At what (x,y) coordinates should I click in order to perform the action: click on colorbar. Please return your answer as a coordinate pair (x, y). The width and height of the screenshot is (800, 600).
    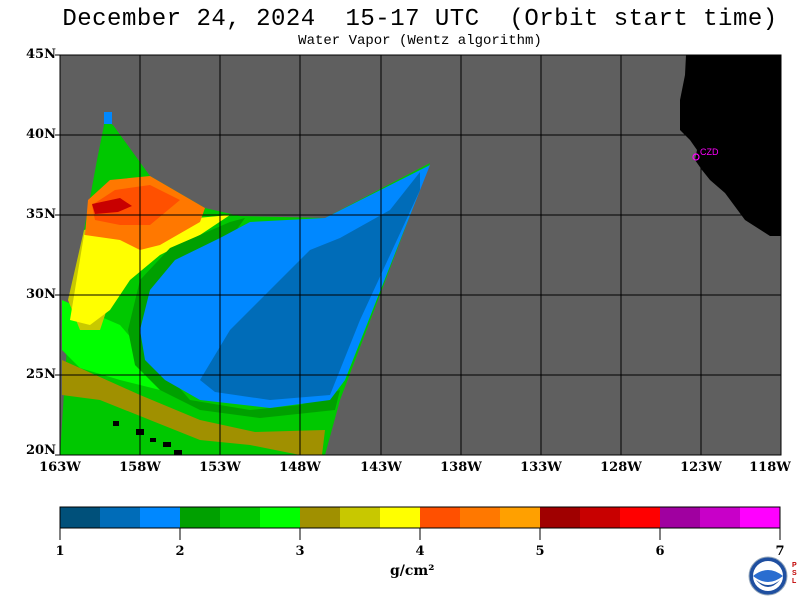
    Looking at the image, I should click on (420, 517).